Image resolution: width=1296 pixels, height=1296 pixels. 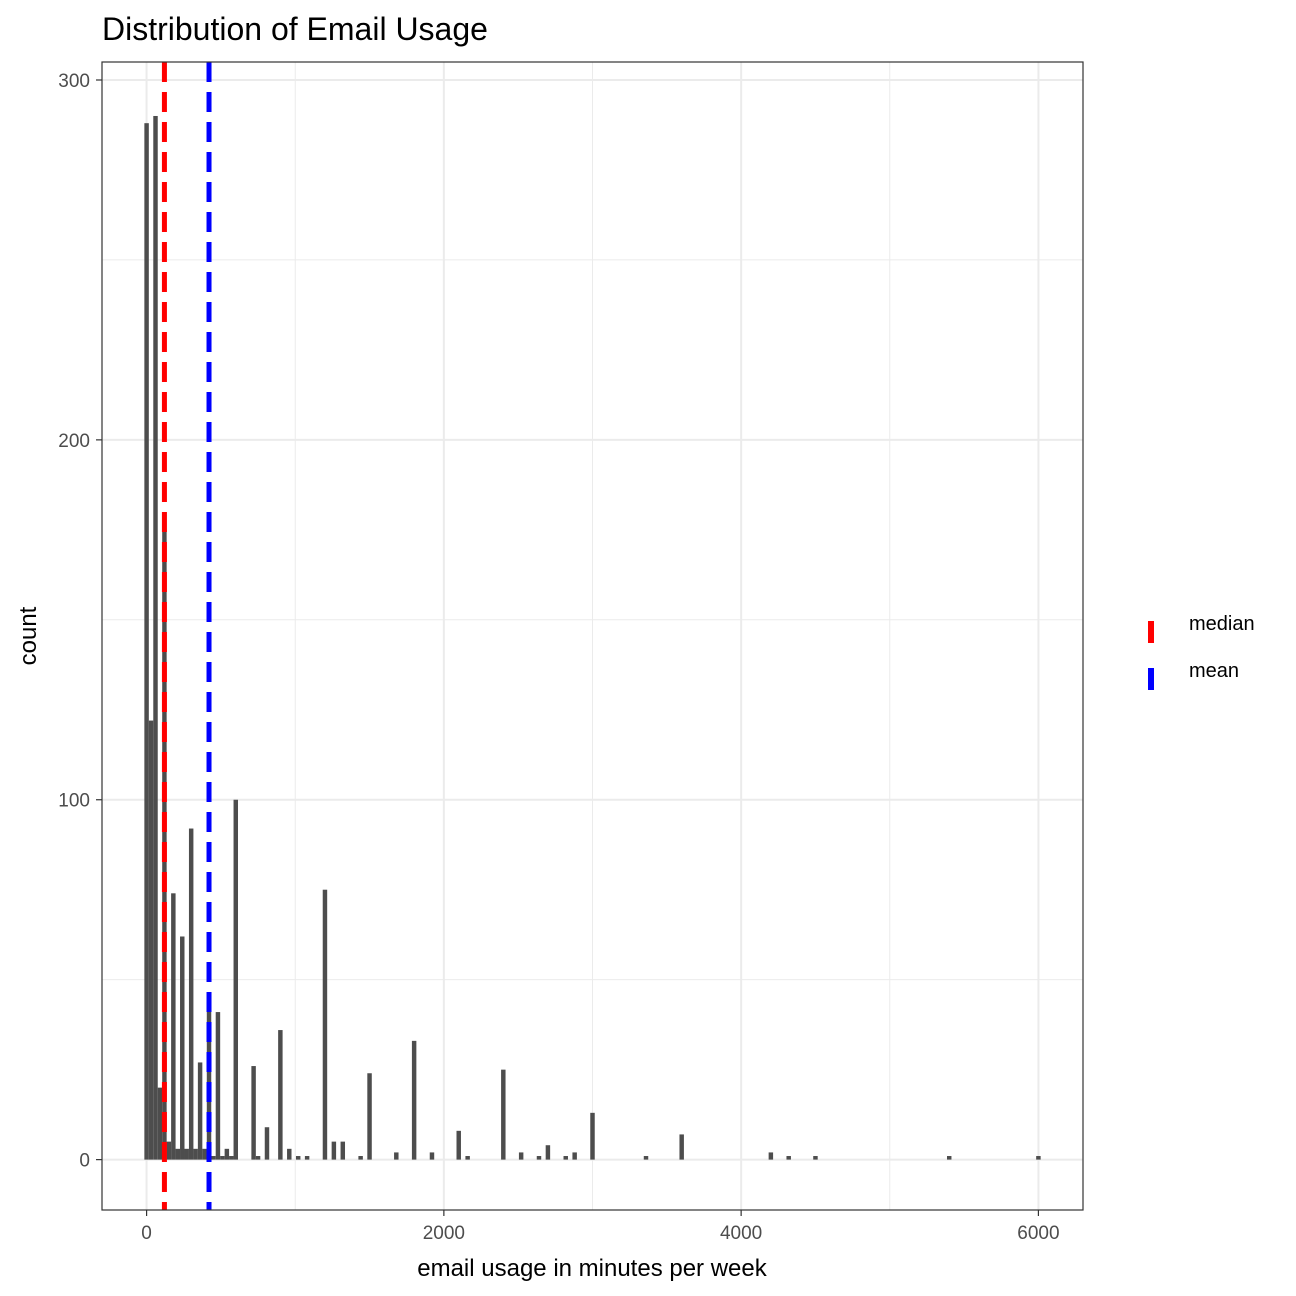 What do you see at coordinates (741, 1233) in the screenshot?
I see `x-tick-label: 4000` at bounding box center [741, 1233].